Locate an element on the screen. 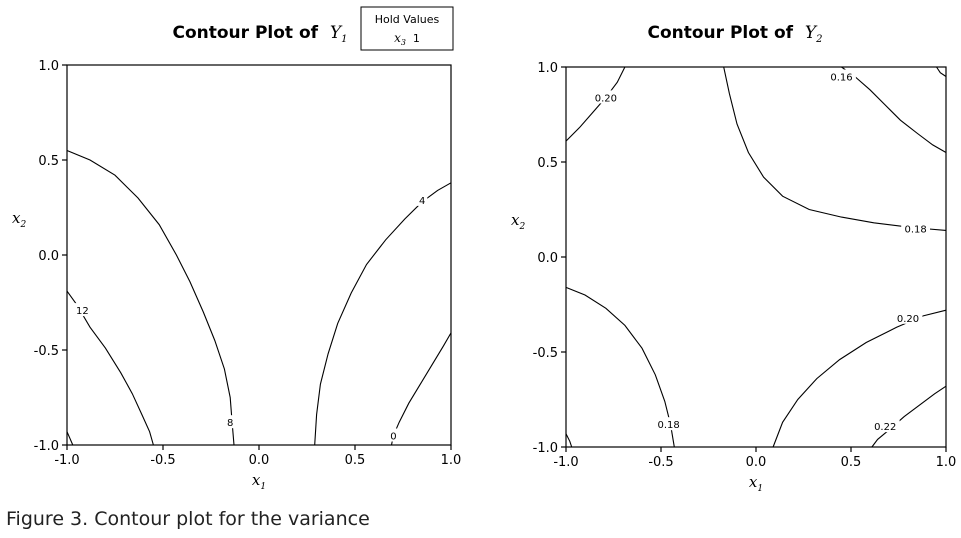  hold-values-box: Hold Values x3 1 is located at coordinates (407, 28).